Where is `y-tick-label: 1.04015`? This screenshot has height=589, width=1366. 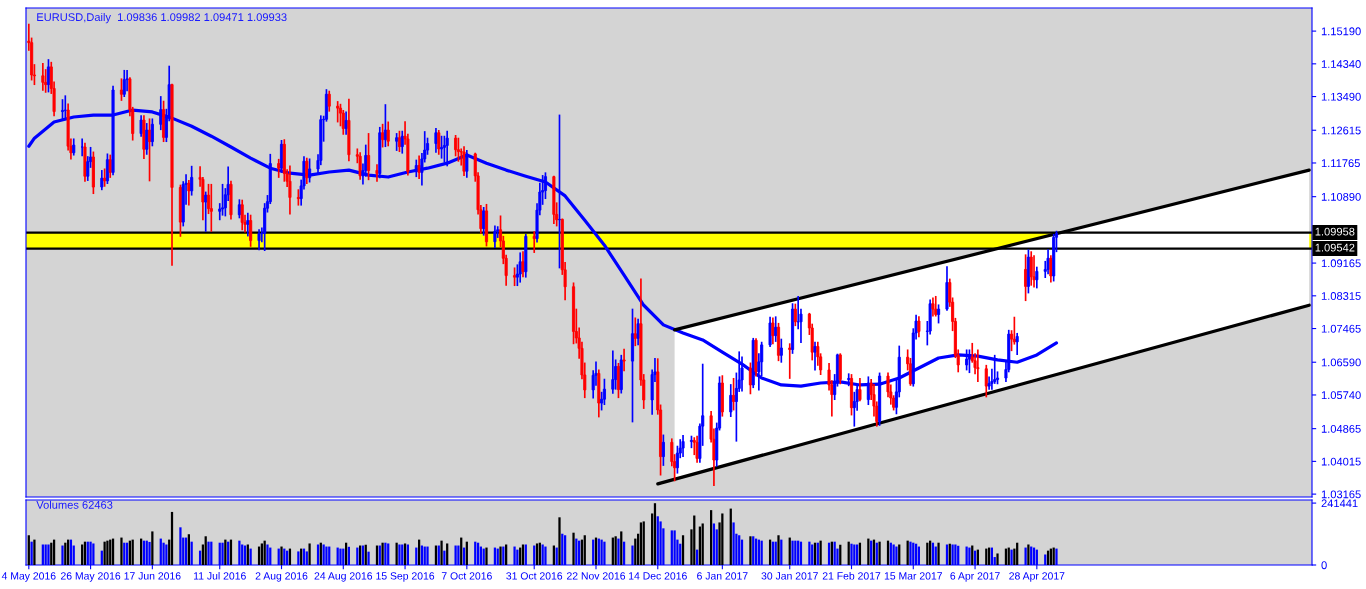 y-tick-label: 1.04015 is located at coordinates (1341, 461).